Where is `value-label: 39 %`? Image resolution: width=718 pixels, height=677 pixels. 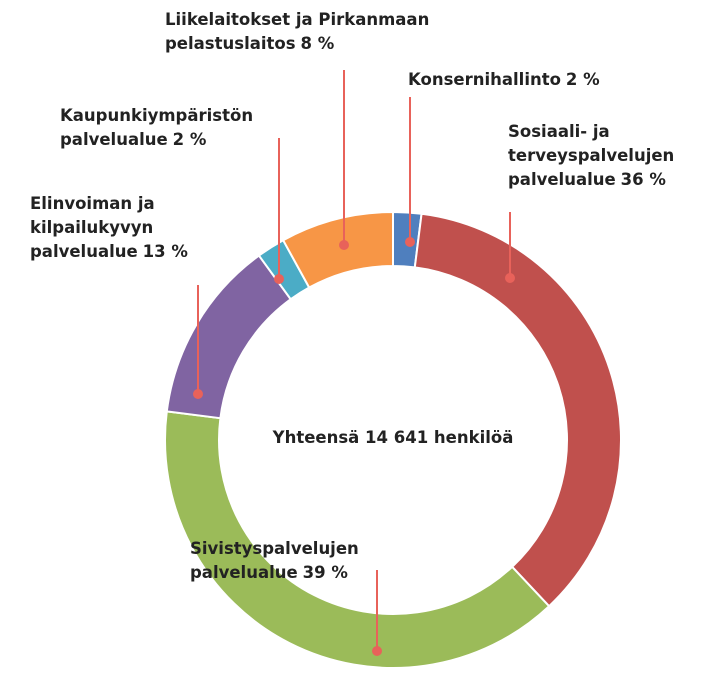 value-label: 39 % is located at coordinates (325, 572).